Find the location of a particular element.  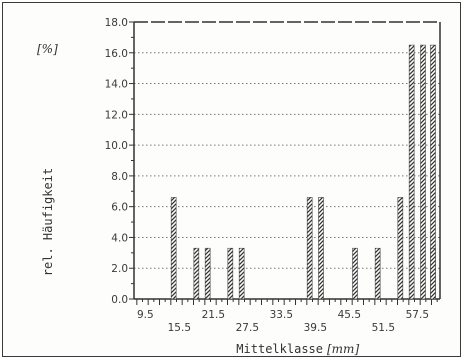

x-tick-label: 15.5 is located at coordinates (179, 328).